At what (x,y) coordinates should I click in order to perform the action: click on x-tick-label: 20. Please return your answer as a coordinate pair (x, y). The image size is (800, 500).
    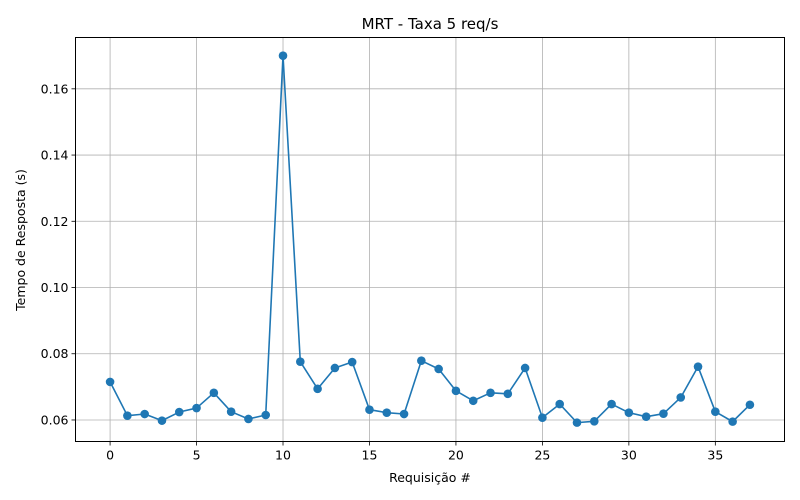
    Looking at the image, I should click on (456, 455).